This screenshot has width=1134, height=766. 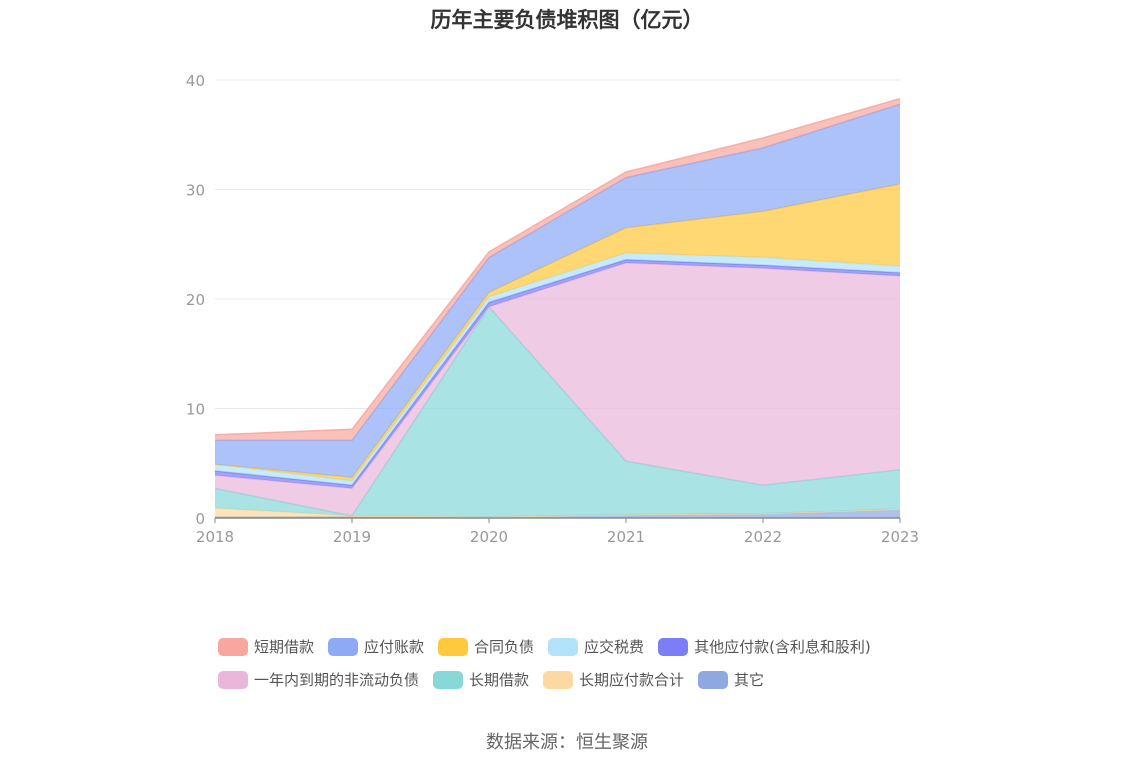 What do you see at coordinates (195, 191) in the screenshot?
I see `y-tick-label: 30` at bounding box center [195, 191].